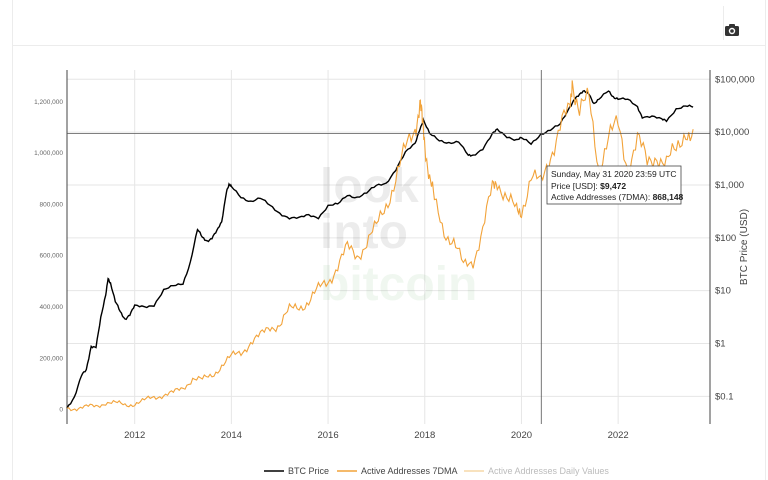  I want to click on toolbar-divider, so click(723, 23).